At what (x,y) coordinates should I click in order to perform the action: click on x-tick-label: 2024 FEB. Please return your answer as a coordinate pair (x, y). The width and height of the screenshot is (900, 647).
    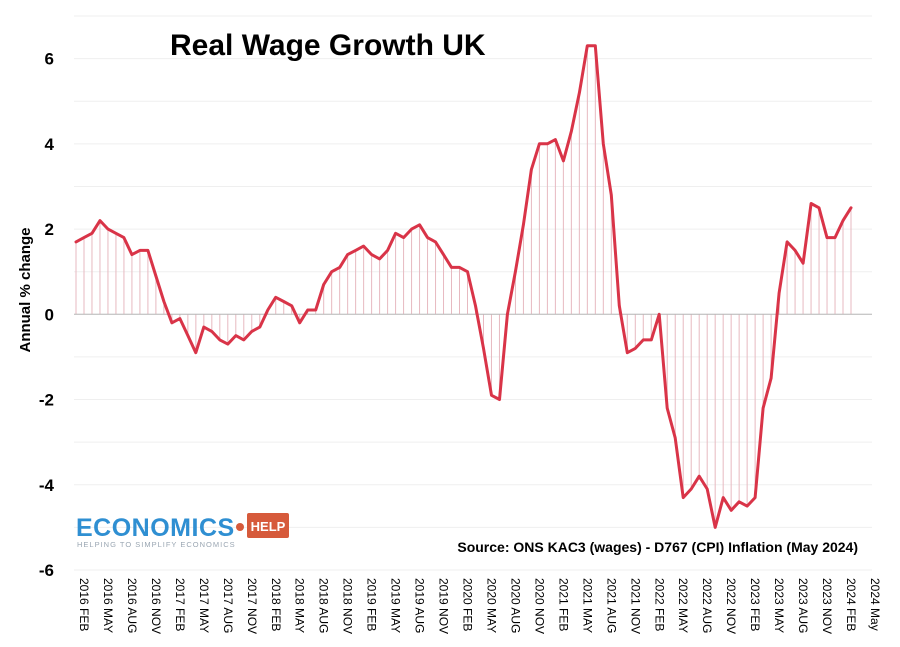
    Looking at the image, I should click on (851, 604).